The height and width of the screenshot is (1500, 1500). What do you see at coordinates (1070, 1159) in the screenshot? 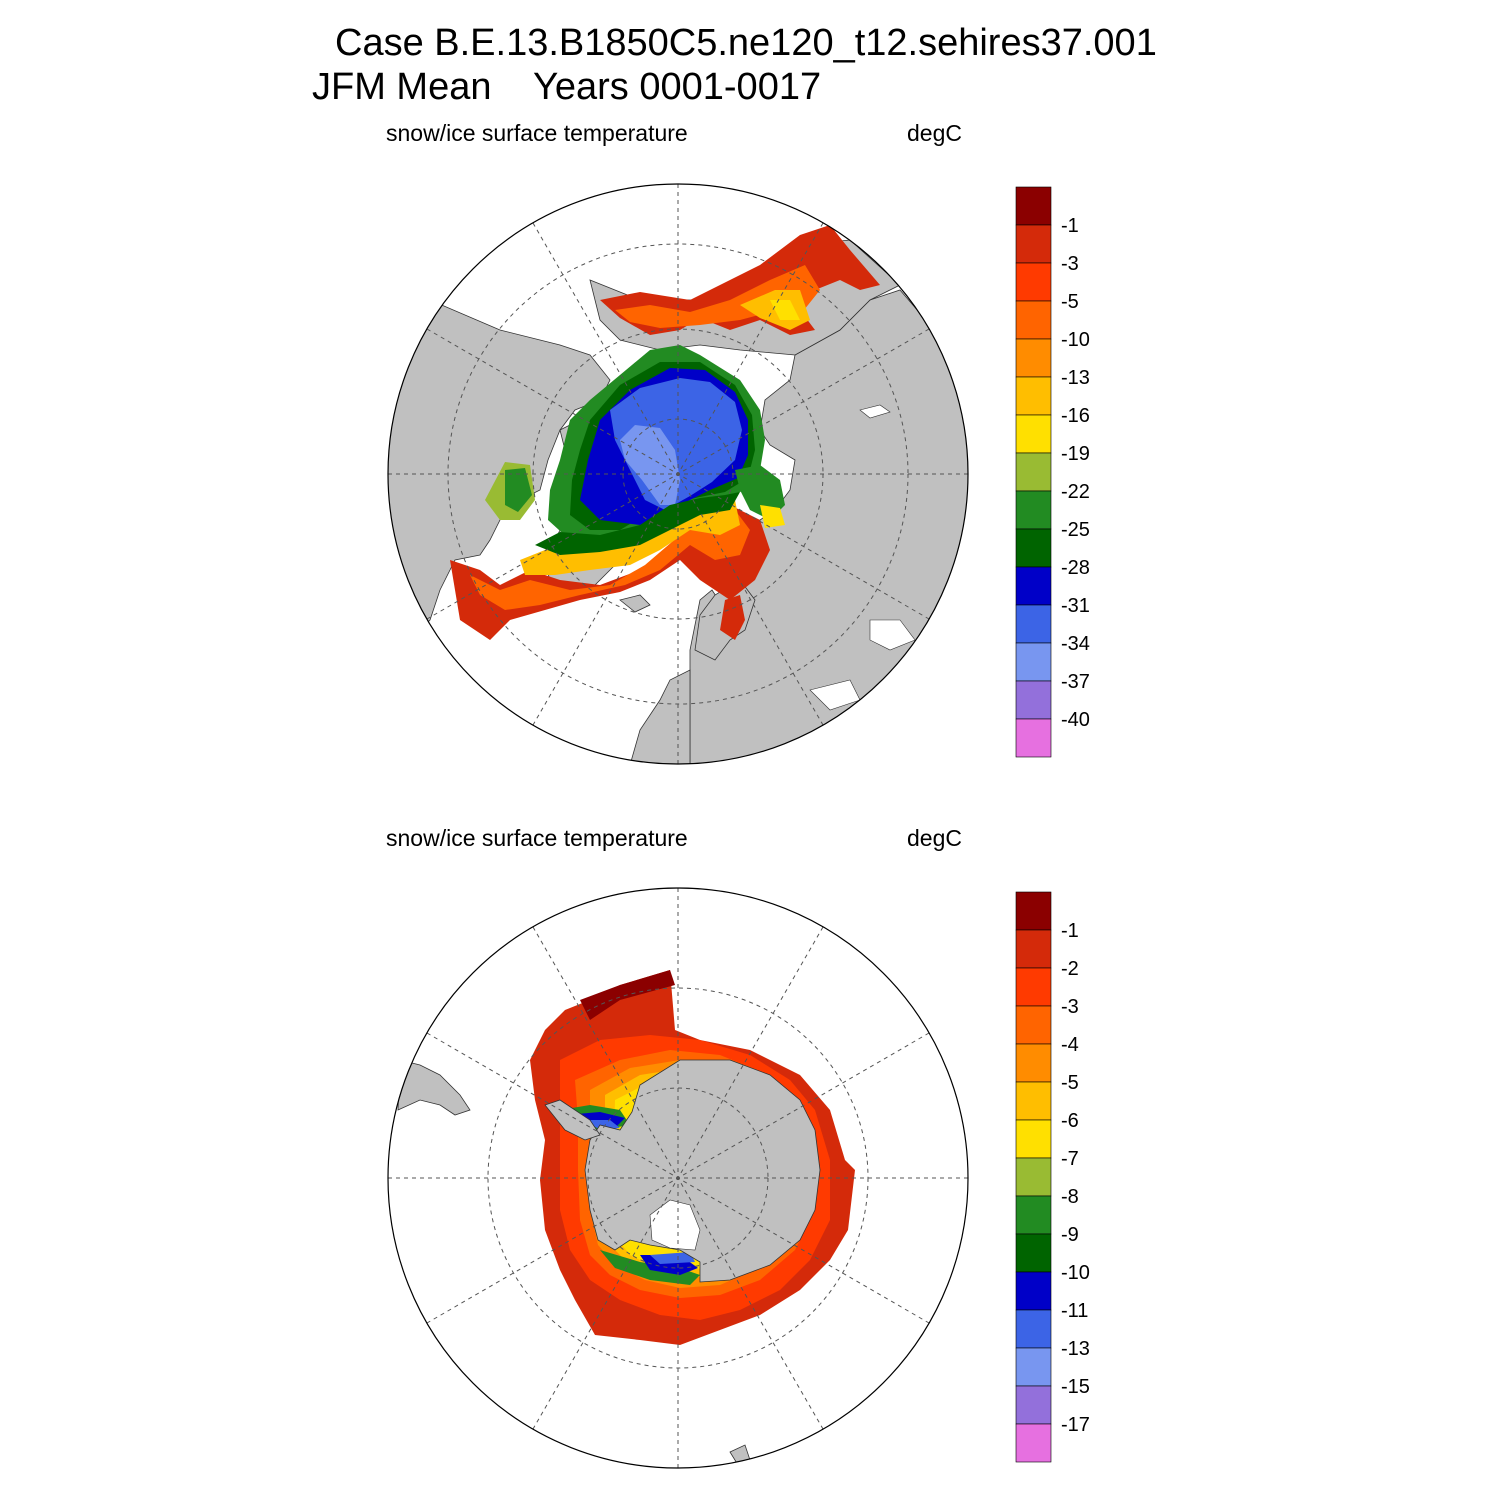
I see `south-colorbar-label: -7` at bounding box center [1070, 1159].